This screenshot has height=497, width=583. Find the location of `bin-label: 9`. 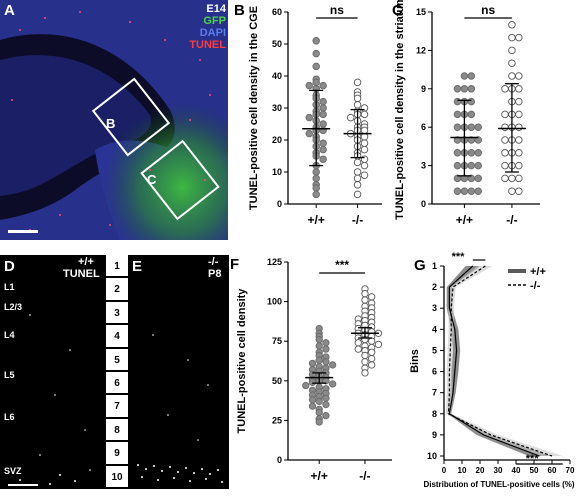

bin-label: 9 is located at coordinates (117, 454).